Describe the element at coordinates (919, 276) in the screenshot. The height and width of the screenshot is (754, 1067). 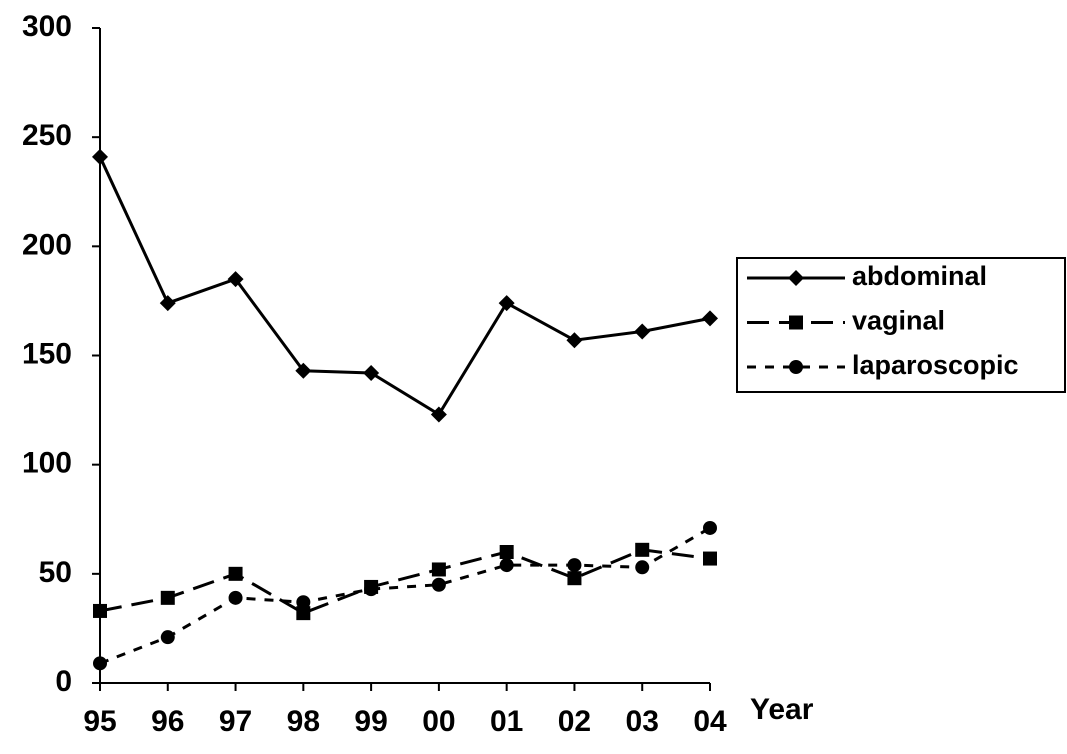
I see `legend-label: abdominal` at that location.